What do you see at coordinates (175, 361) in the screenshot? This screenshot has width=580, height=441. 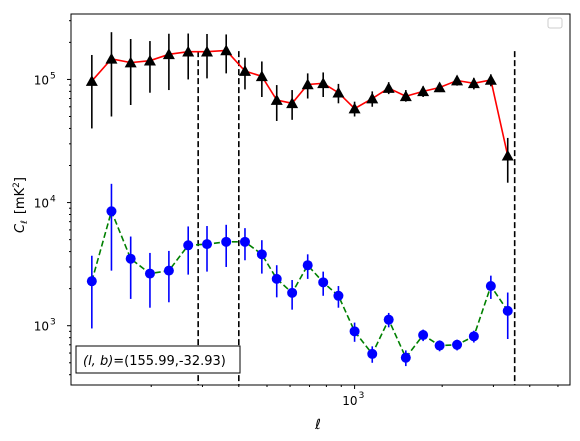 I see `annotation-value: (155.99,-32.93)` at bounding box center [175, 361].